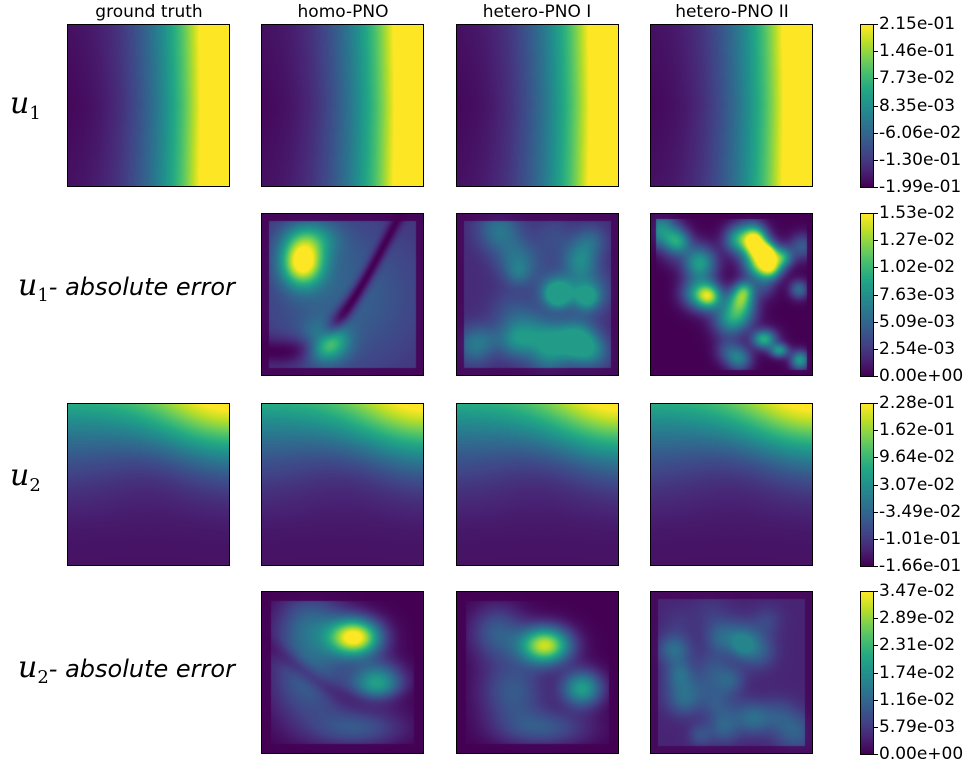  Describe the element at coordinates (917, 566) in the screenshot. I see `colorbar-tick-label: -1.66e-01` at that location.